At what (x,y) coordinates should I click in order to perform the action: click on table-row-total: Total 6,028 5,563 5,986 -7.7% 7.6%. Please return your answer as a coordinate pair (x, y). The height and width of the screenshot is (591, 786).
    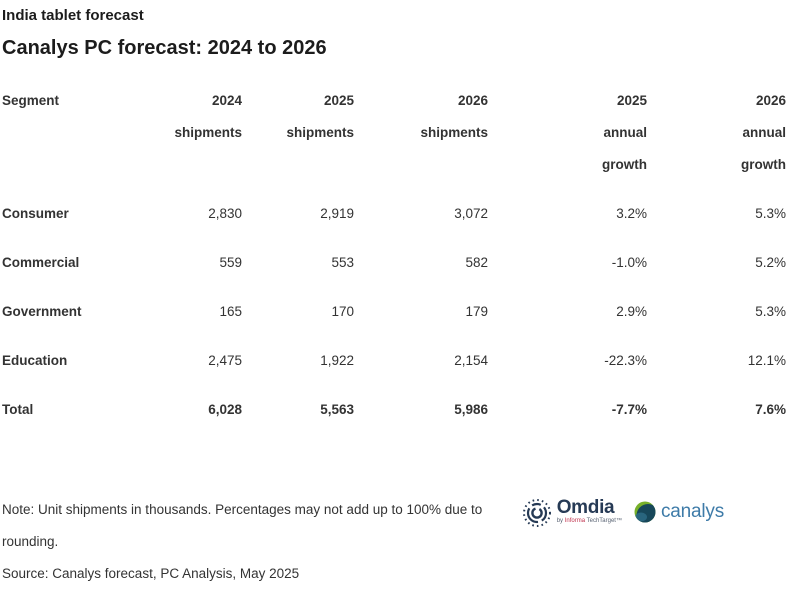
    Looking at the image, I should click on (394, 409).